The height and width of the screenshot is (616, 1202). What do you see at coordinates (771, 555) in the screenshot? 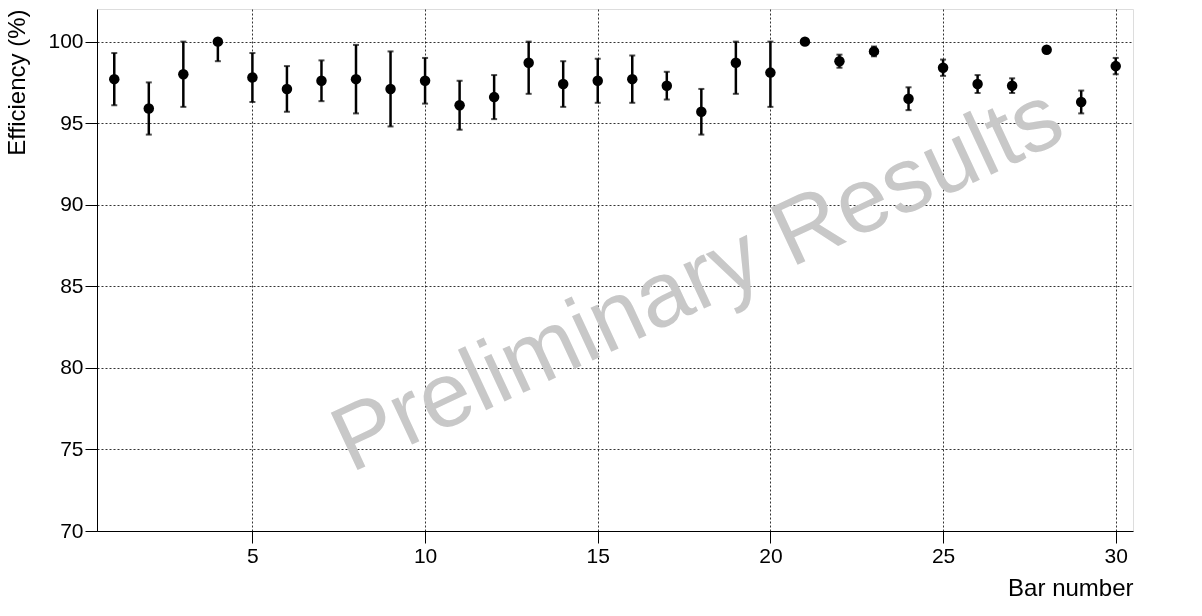
I see `x-tick-label: 20` at bounding box center [771, 555].